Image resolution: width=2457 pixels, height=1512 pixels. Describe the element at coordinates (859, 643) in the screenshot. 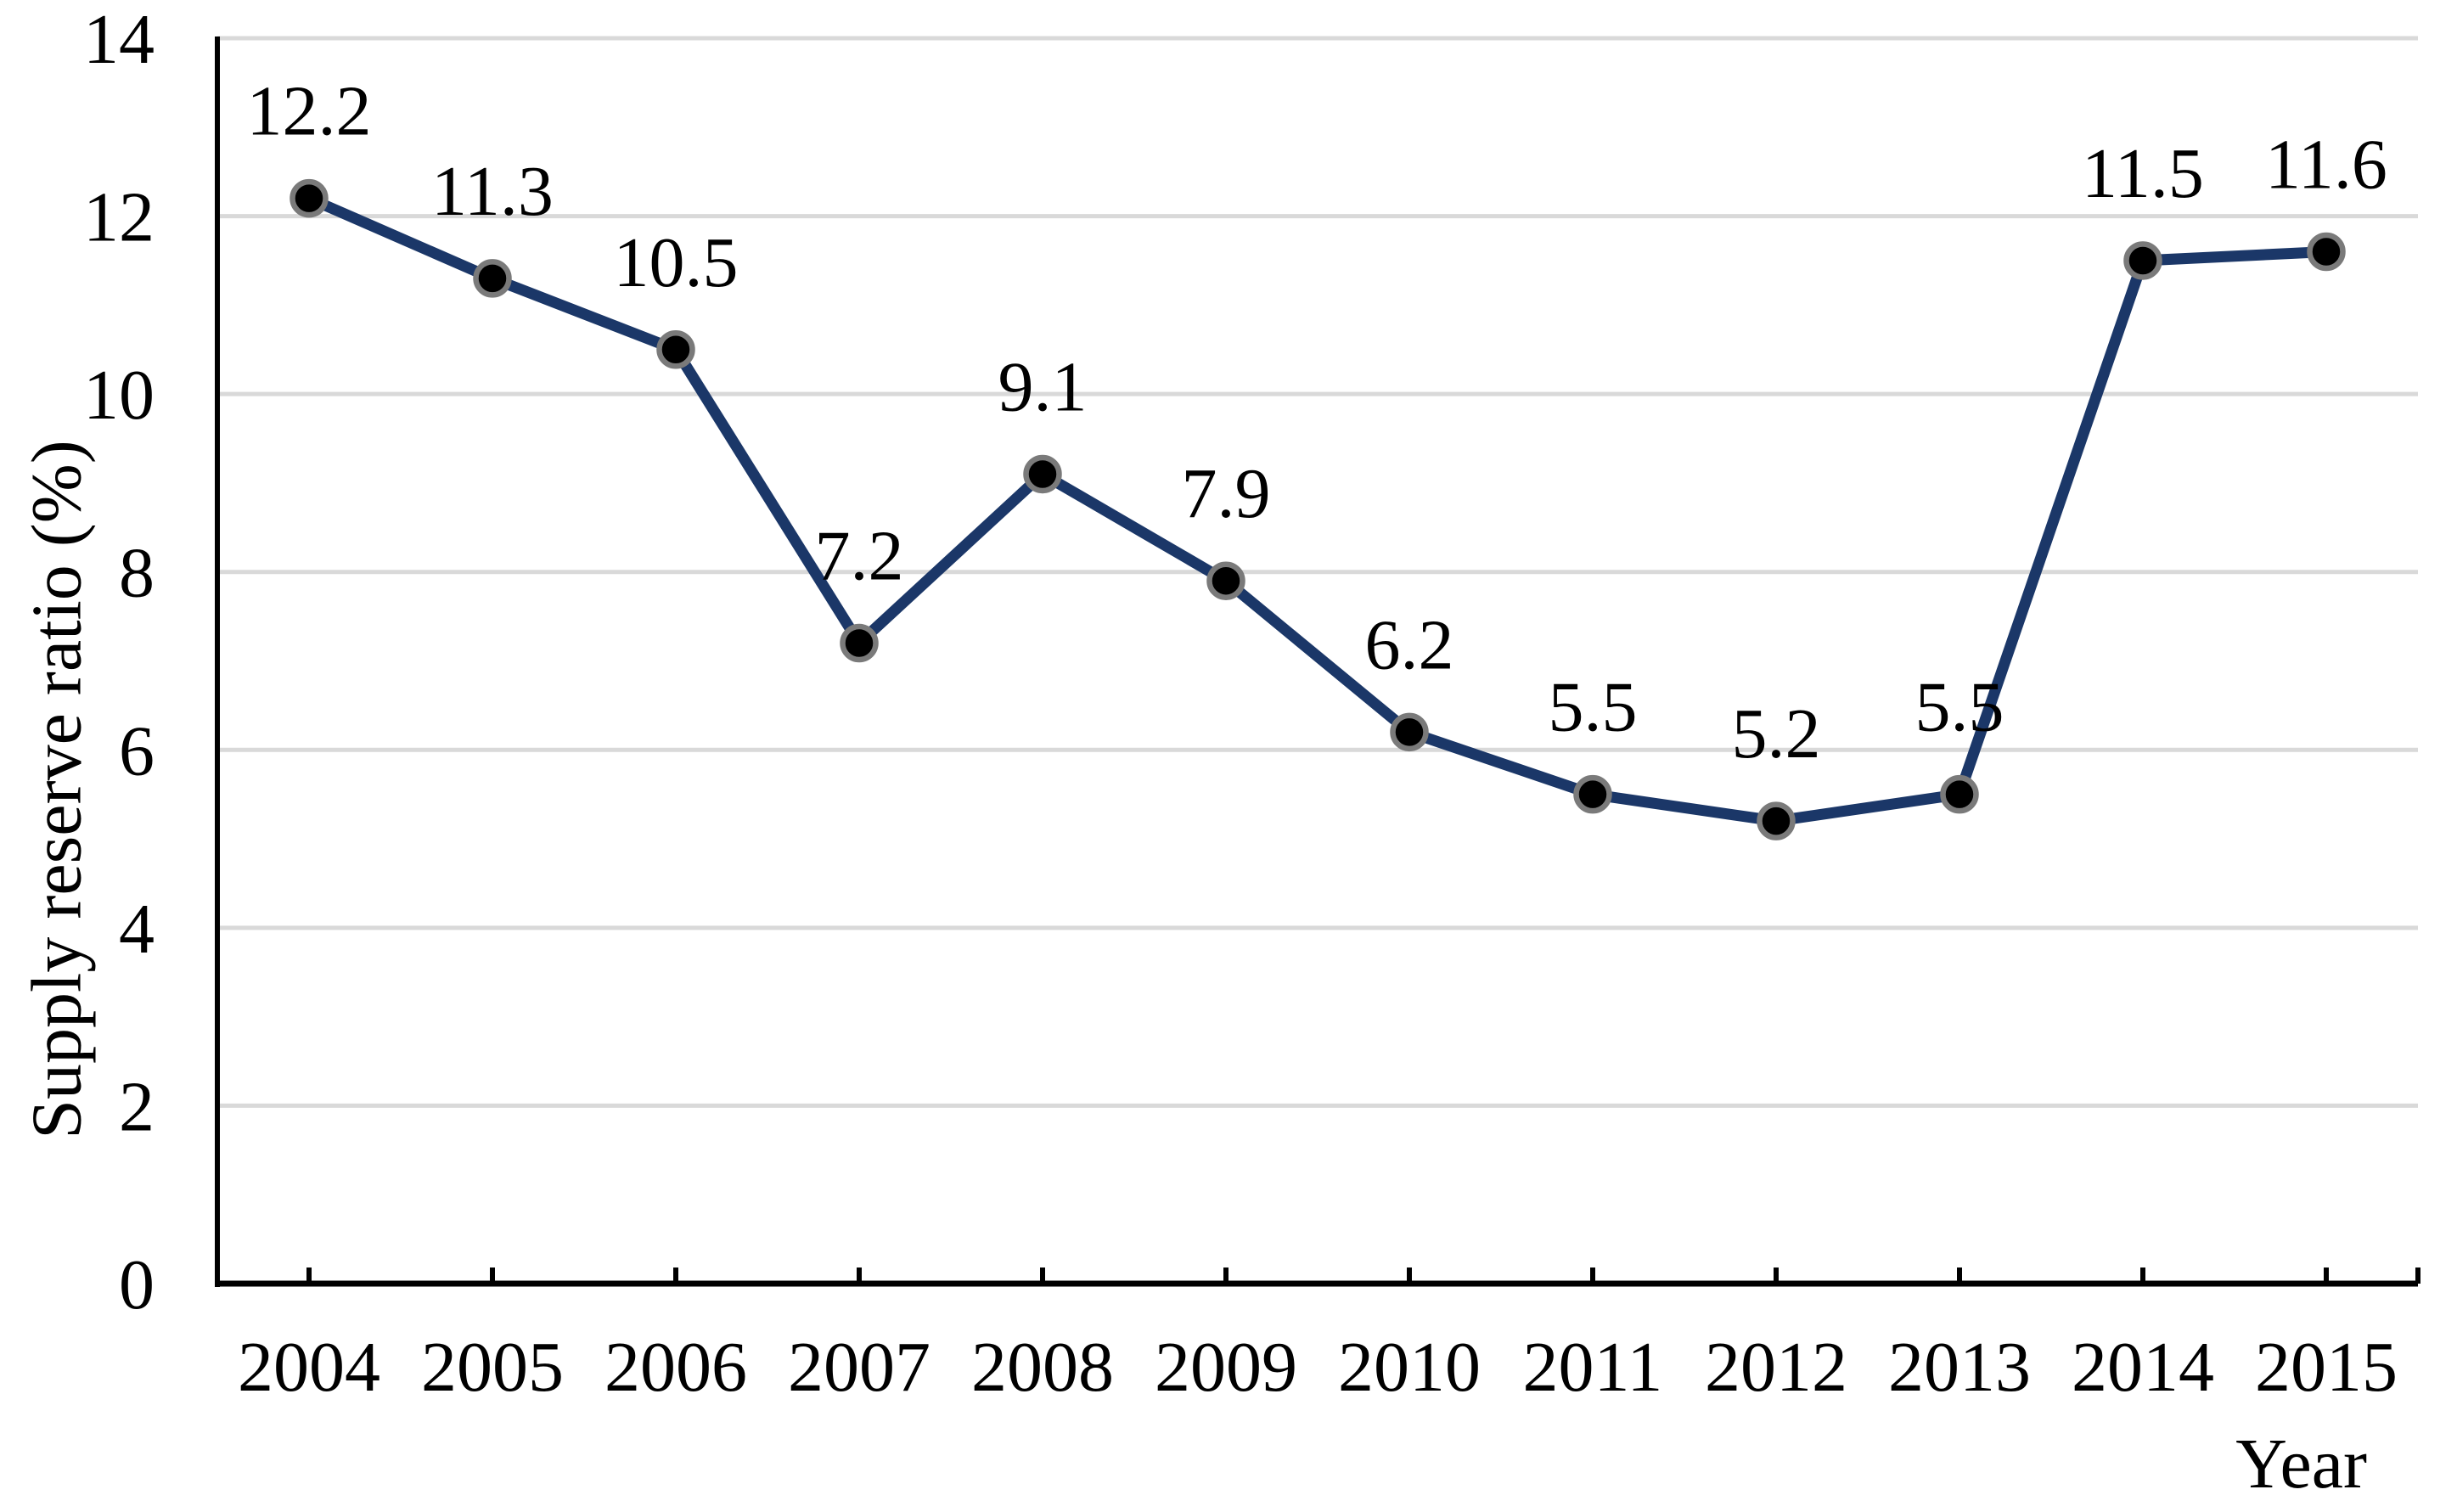

I see `data-point-2007` at that location.